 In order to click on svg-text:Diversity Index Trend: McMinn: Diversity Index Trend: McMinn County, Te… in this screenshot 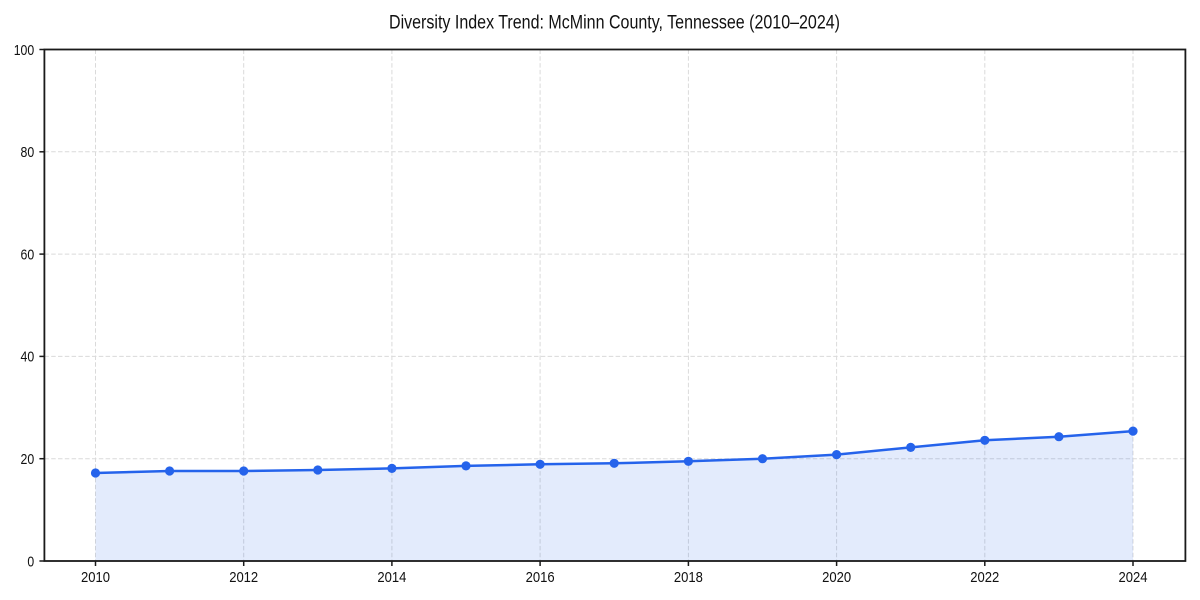, I will do `click(614, 23)`.